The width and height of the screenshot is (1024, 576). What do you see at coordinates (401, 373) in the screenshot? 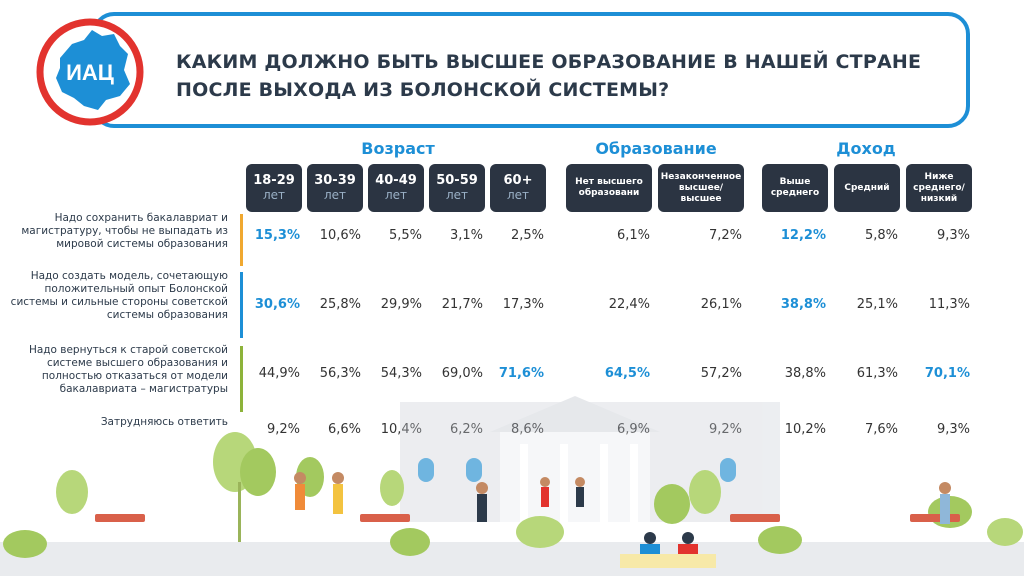
I see `table-cell: 54,3%` at bounding box center [401, 373].